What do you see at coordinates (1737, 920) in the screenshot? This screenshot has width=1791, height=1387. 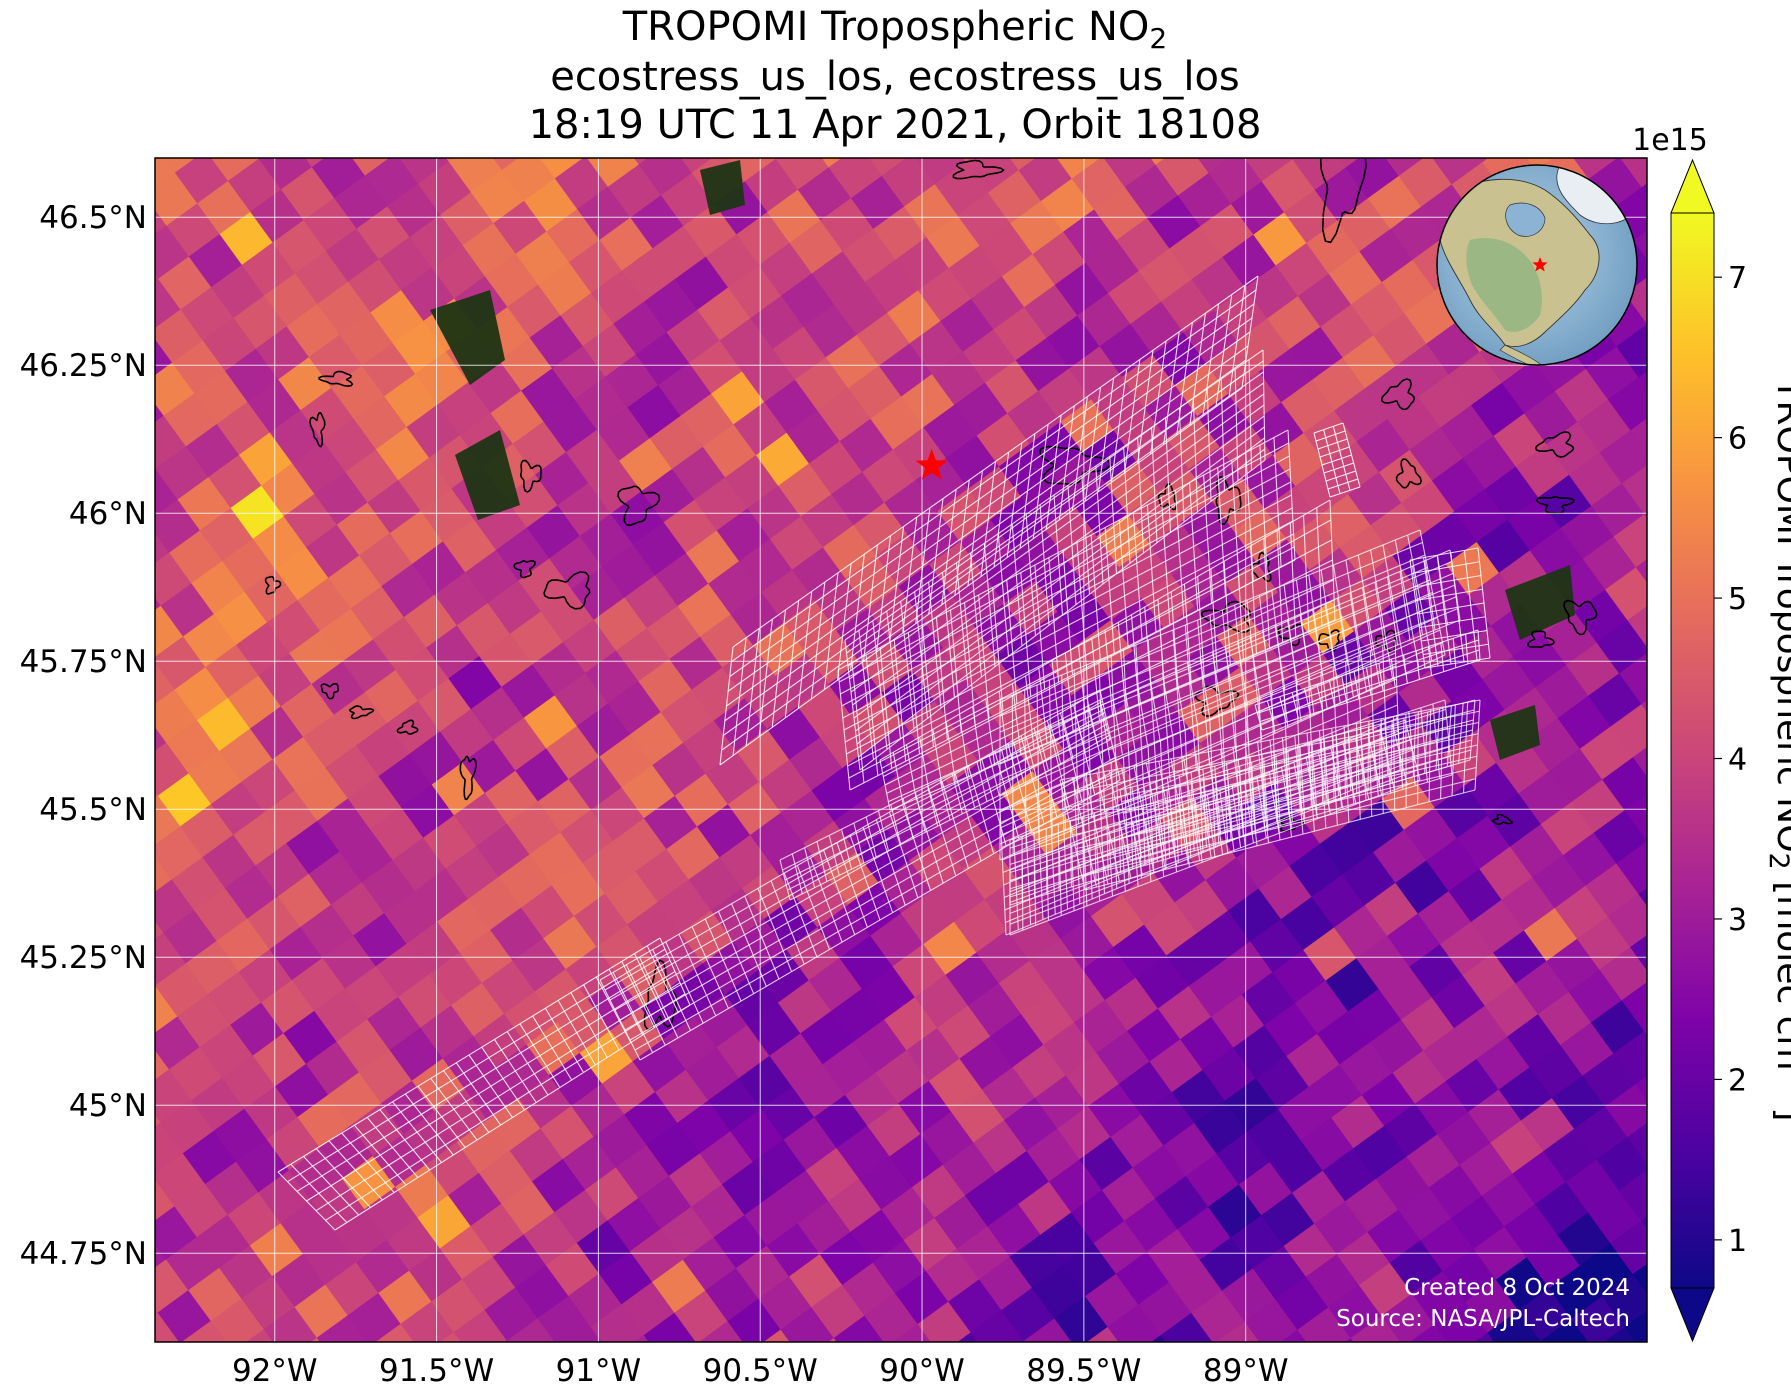 I see `colorbar-tick-label: 3` at bounding box center [1737, 920].